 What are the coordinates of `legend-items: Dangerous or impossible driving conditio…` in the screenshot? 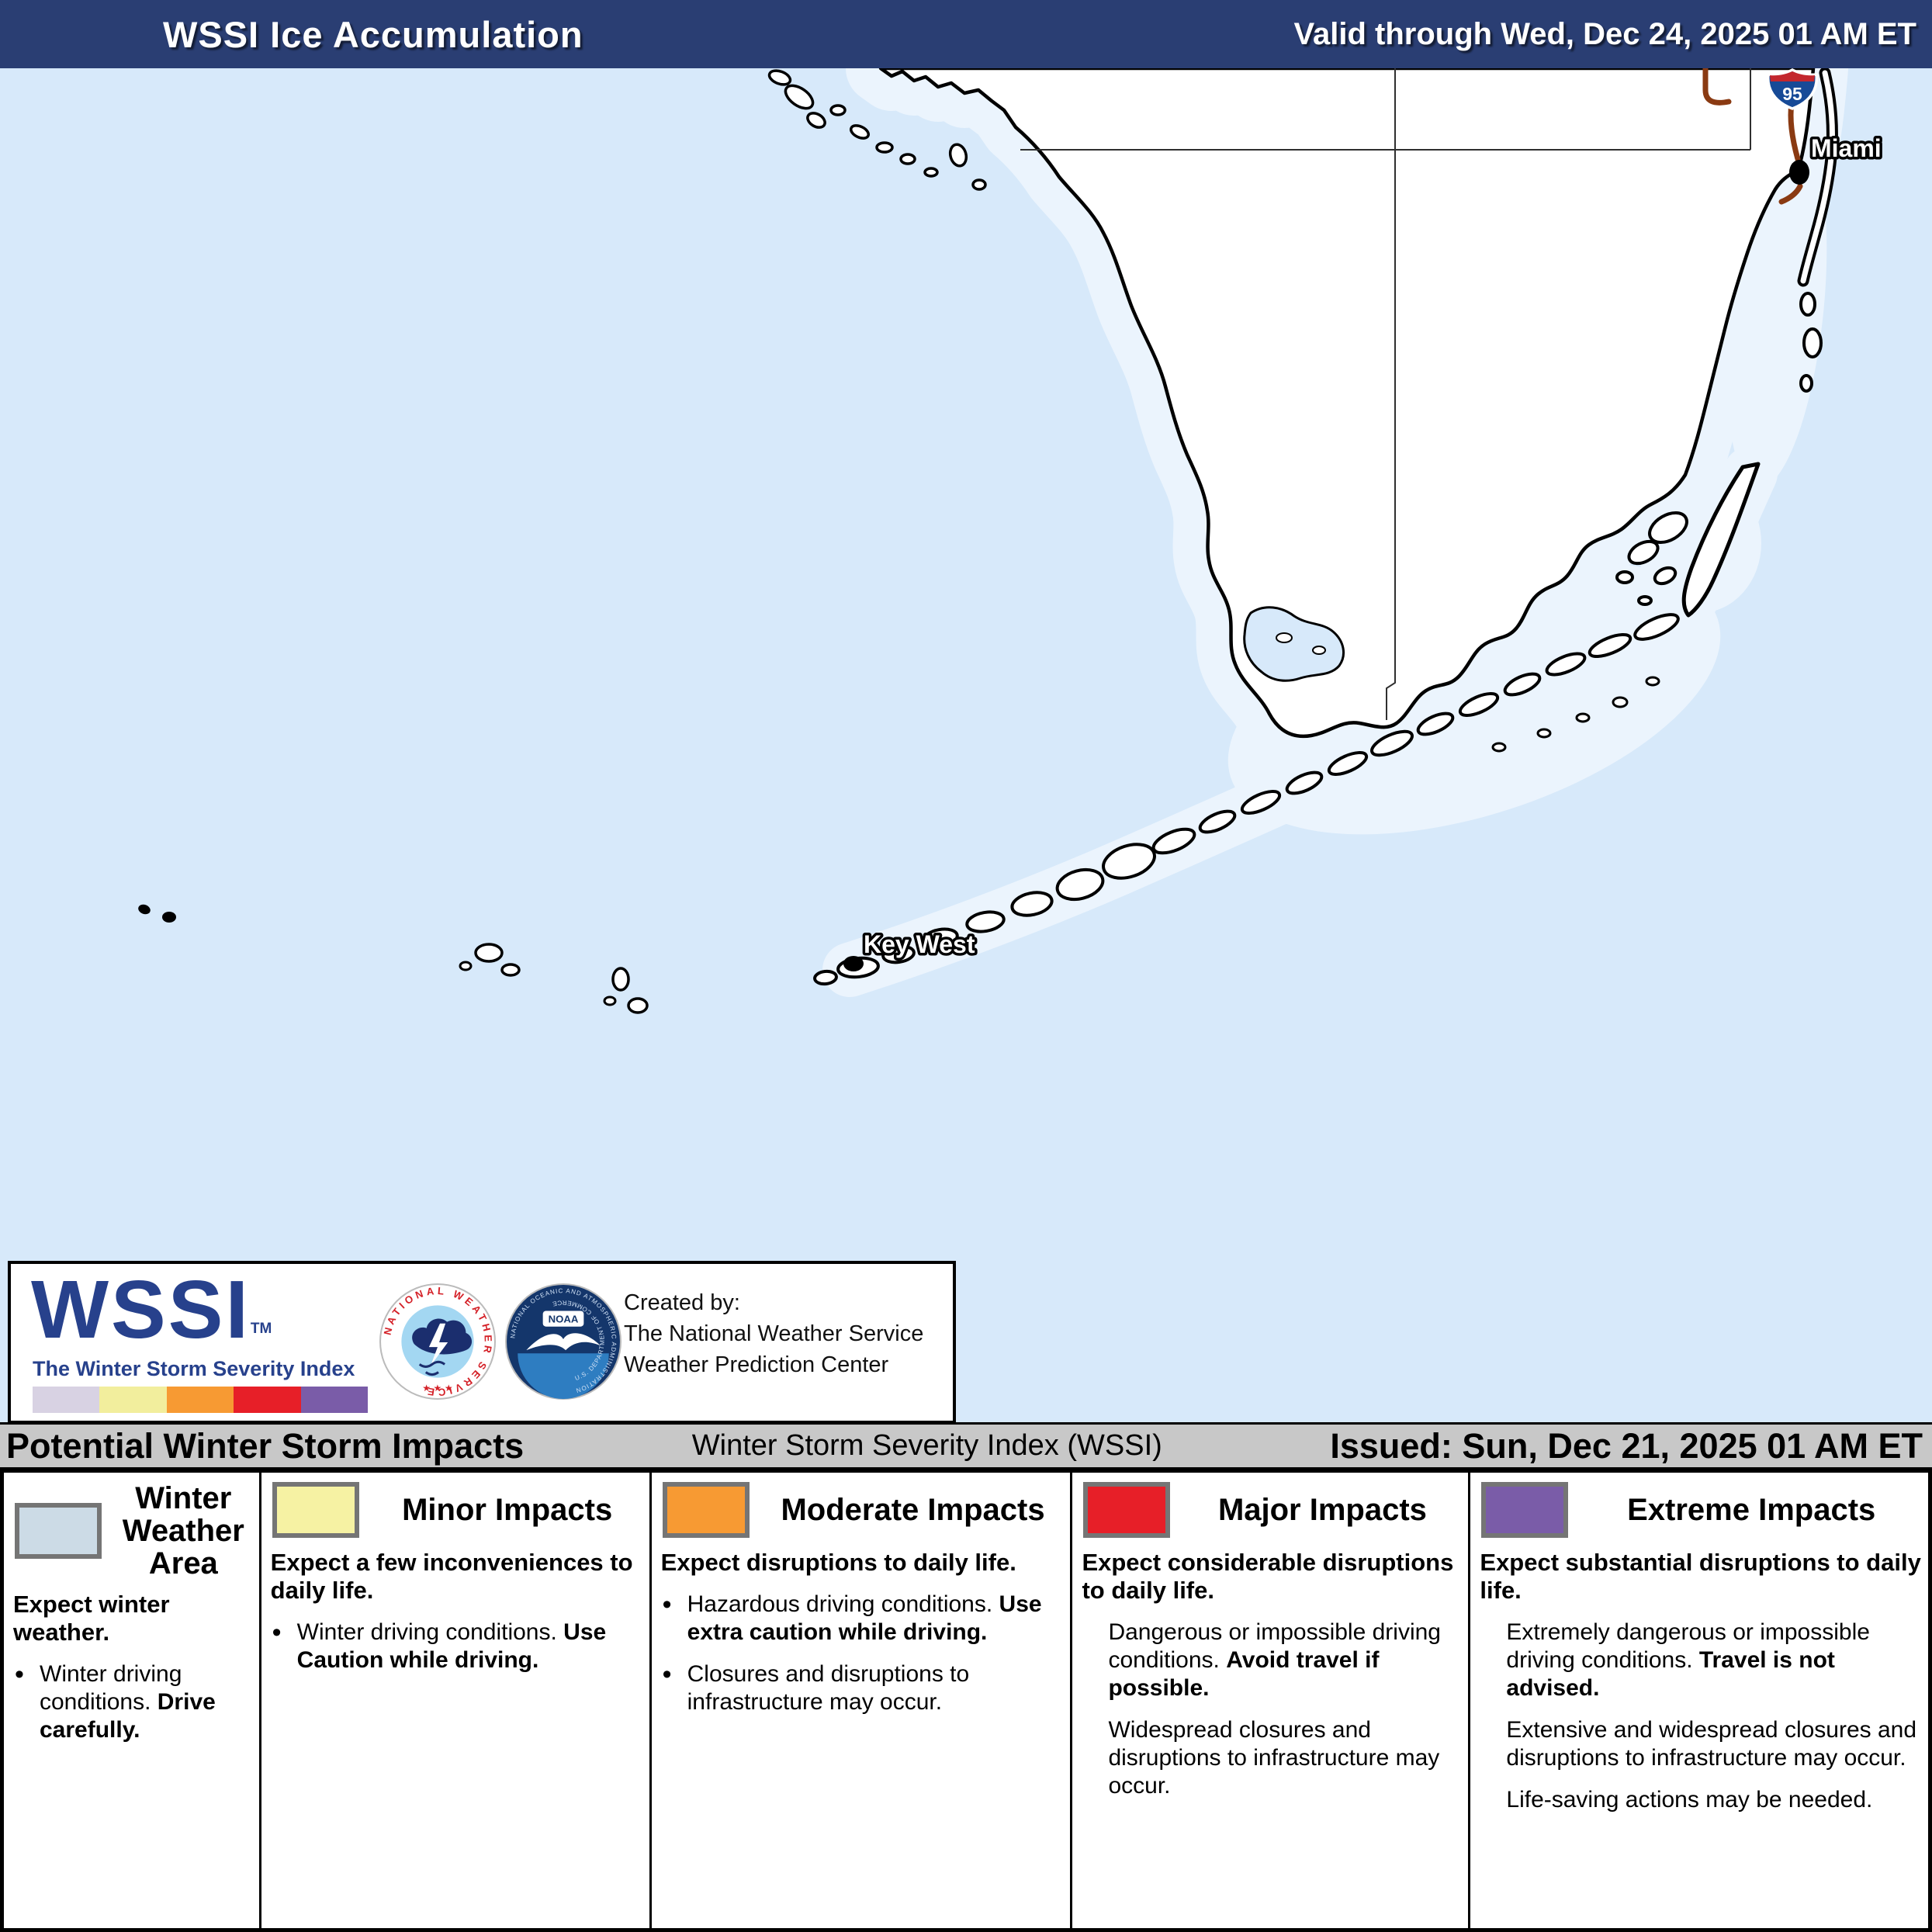 It's located at (1270, 1709).